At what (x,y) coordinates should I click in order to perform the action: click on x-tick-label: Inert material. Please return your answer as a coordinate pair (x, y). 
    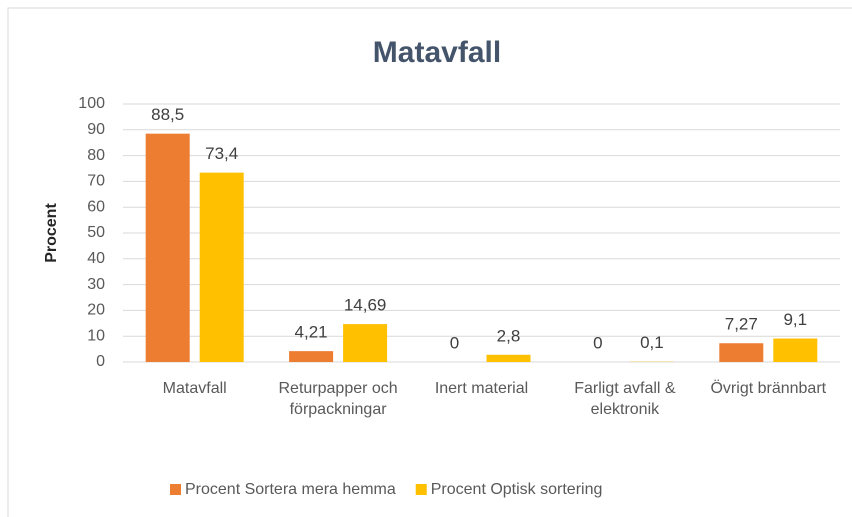
    Looking at the image, I should click on (481, 388).